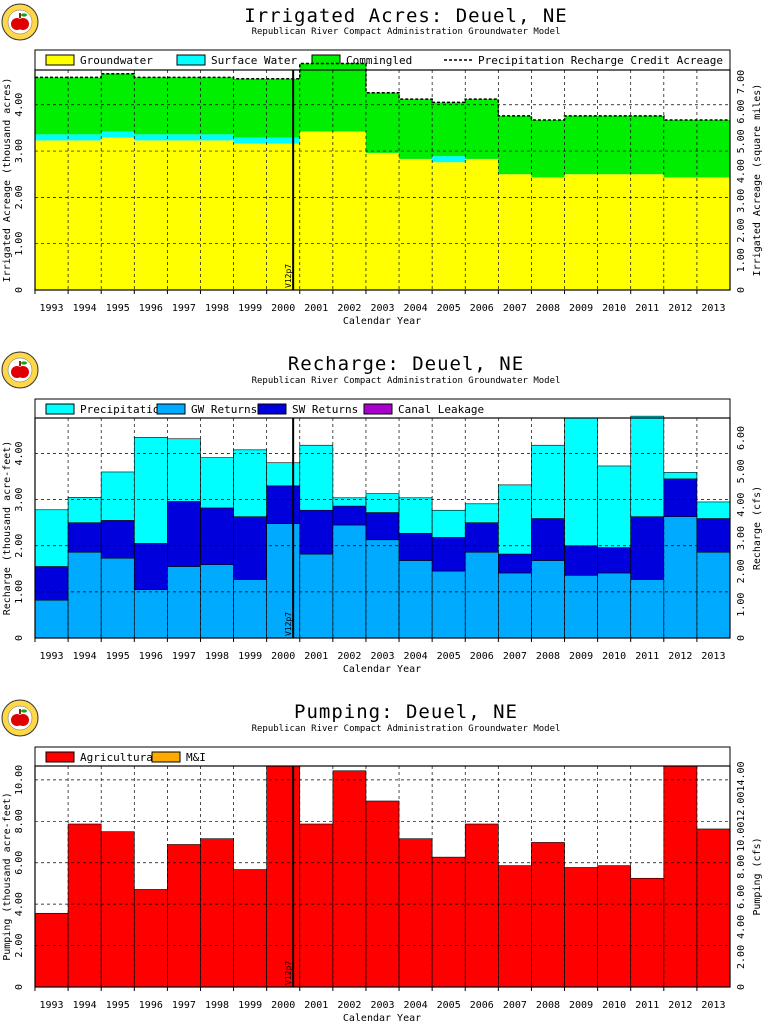 The width and height of the screenshot is (768, 1024). What do you see at coordinates (52, 137) in the screenshot?
I see `area-surface_water-1993` at bounding box center [52, 137].